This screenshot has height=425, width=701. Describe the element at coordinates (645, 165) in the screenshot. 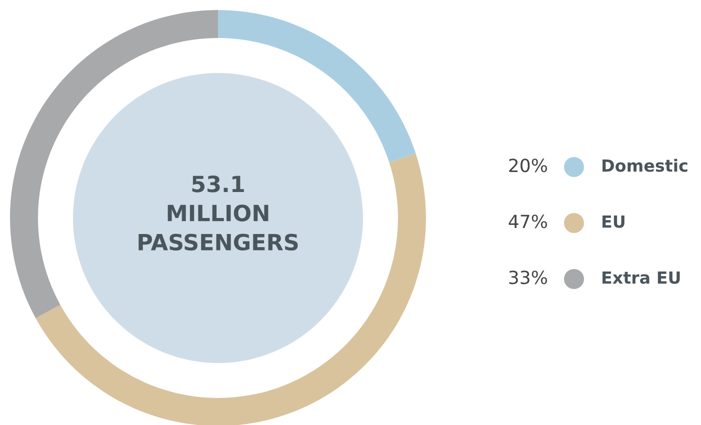

I see `legend-label: Domestic` at that location.